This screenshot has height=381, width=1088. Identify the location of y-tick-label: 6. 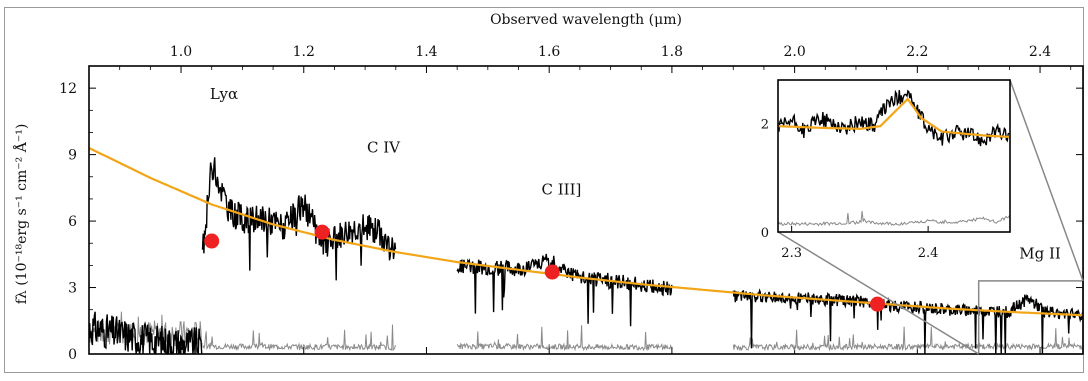
(72, 222).